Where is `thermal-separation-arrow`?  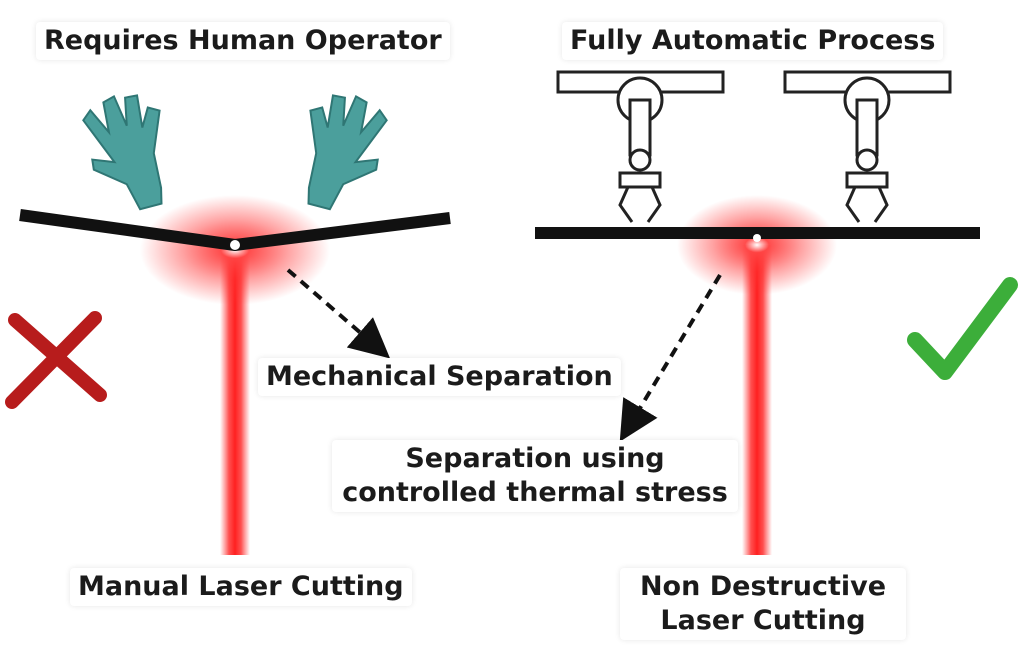 thermal-separation-arrow is located at coordinates (670, 357).